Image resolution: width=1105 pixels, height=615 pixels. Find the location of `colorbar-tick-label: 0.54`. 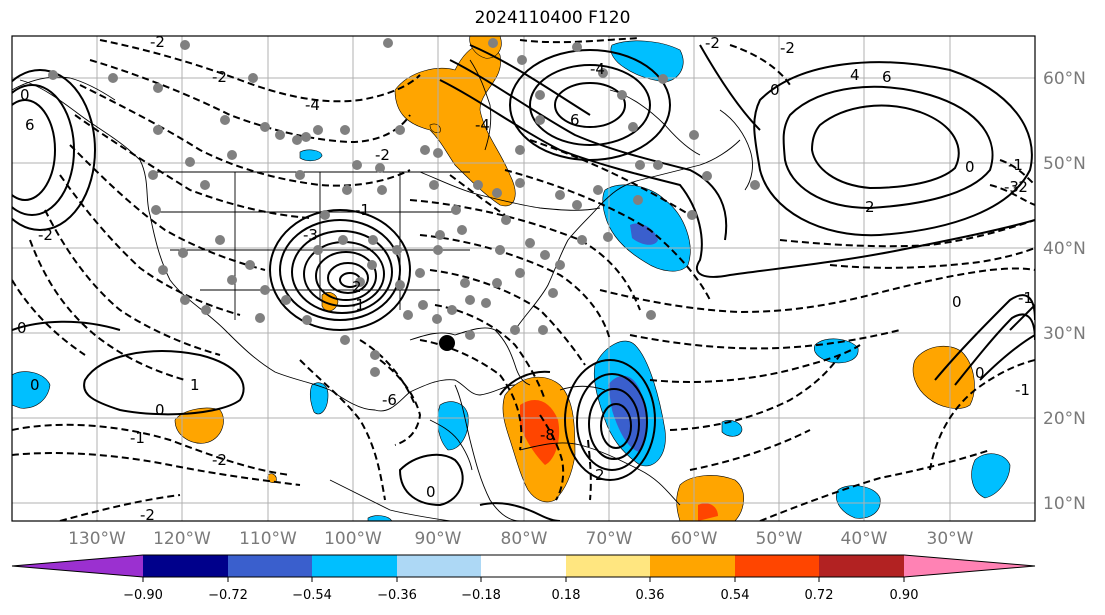

colorbar-tick-label: 0.54 is located at coordinates (735, 595).